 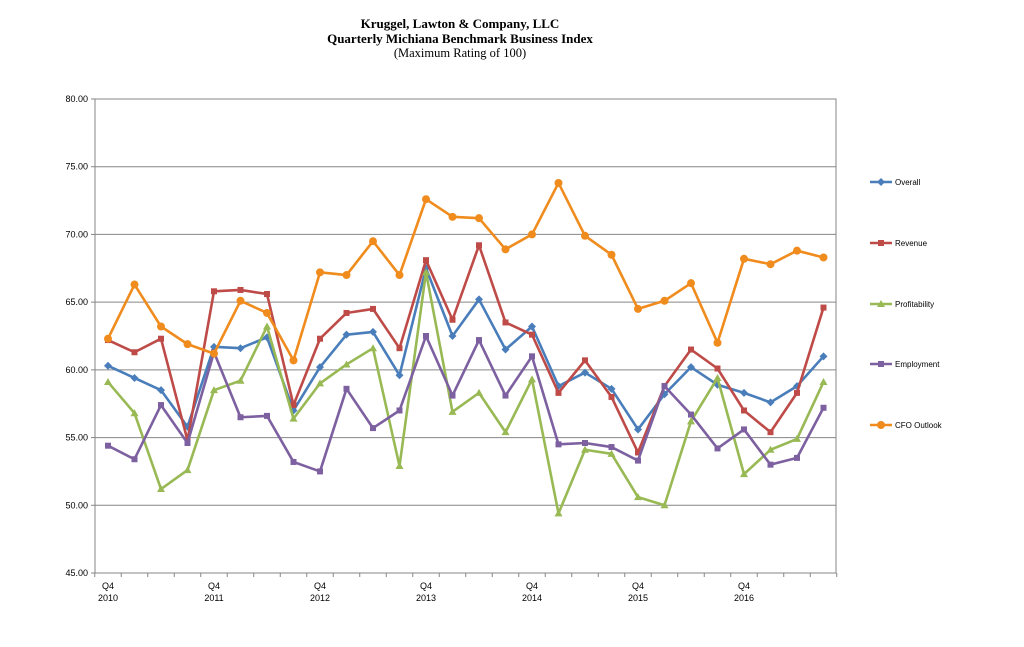 What do you see at coordinates (744, 598) in the screenshot?
I see `x-tick-label: 2016` at bounding box center [744, 598].